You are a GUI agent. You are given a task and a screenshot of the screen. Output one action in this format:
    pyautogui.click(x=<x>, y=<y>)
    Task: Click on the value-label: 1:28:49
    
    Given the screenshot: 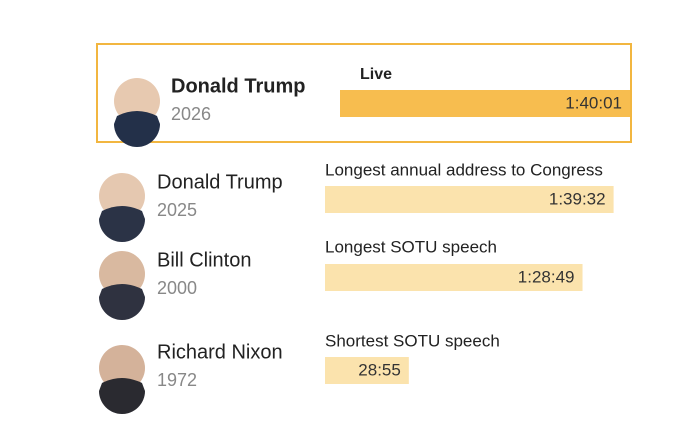 What is the action you would take?
    pyautogui.click(x=546, y=276)
    